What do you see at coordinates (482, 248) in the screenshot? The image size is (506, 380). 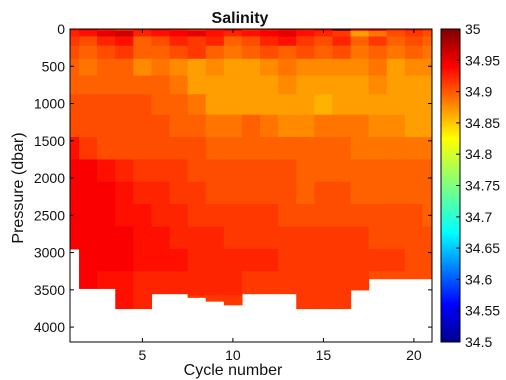 I see `colorbar-tick-label: 34.65` at bounding box center [482, 248].